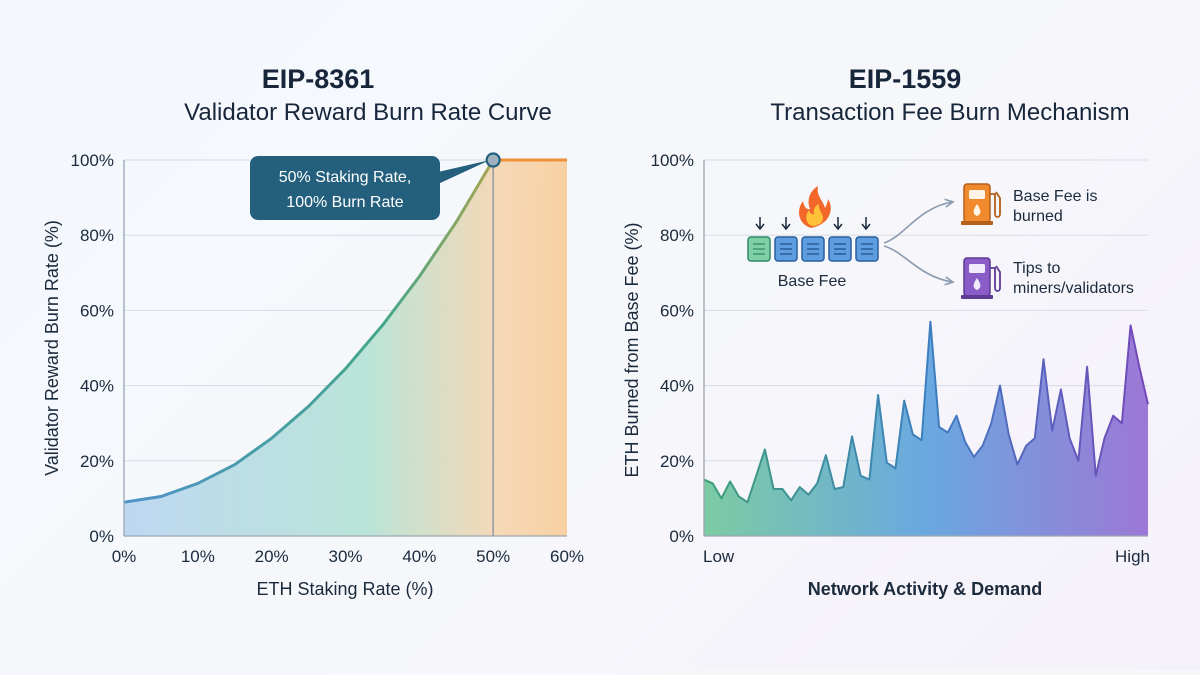  What do you see at coordinates (97, 235) in the screenshot?
I see `left-y-tick-label: 80%` at bounding box center [97, 235].